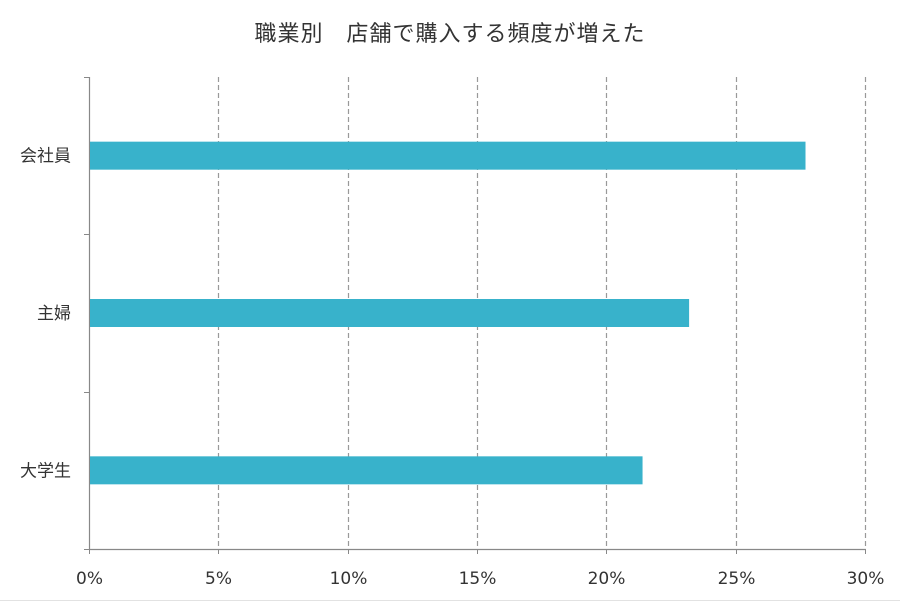 The width and height of the screenshot is (900, 606). Describe the element at coordinates (89, 579) in the screenshot. I see `x-tick-label: 0%` at that location.